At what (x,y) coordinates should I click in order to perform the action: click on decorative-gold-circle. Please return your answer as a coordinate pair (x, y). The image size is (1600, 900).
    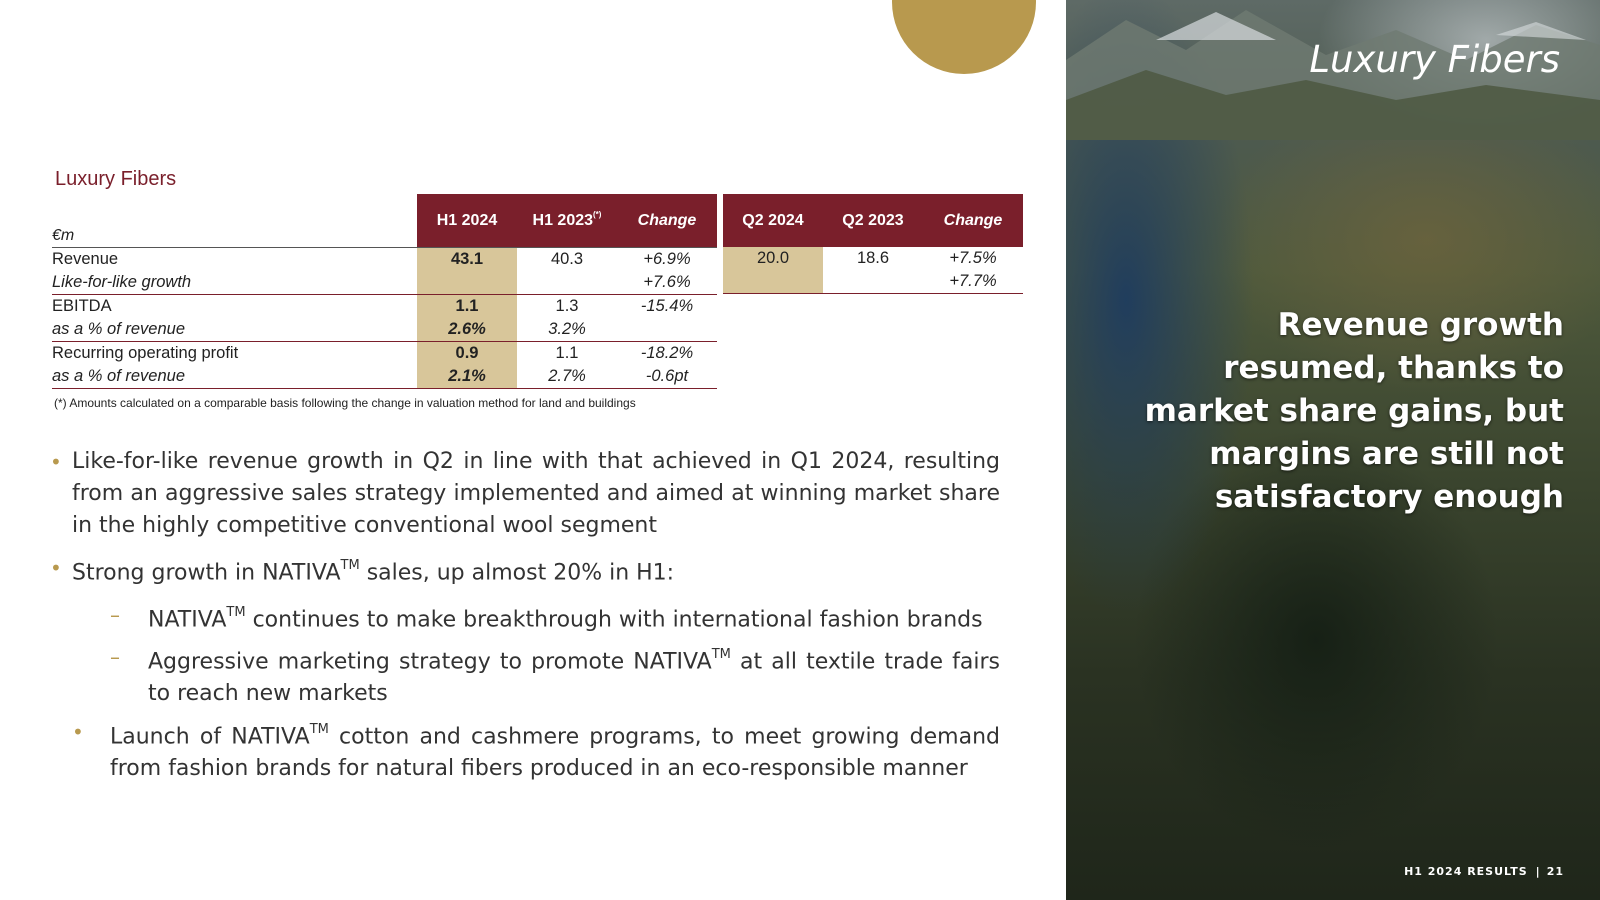
    Looking at the image, I should click on (964, 37).